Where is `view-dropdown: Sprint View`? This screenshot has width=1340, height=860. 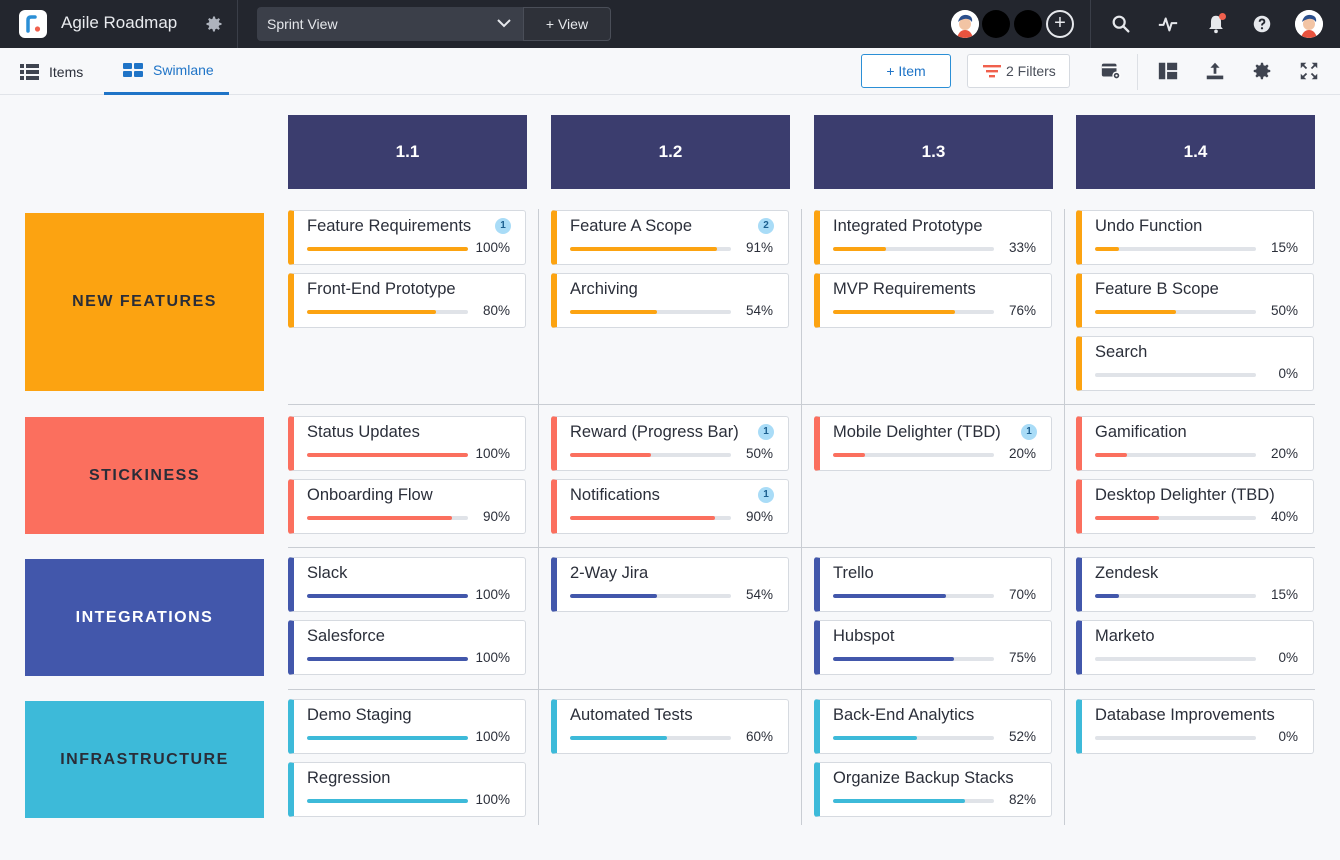 view-dropdown: Sprint View is located at coordinates (390, 24).